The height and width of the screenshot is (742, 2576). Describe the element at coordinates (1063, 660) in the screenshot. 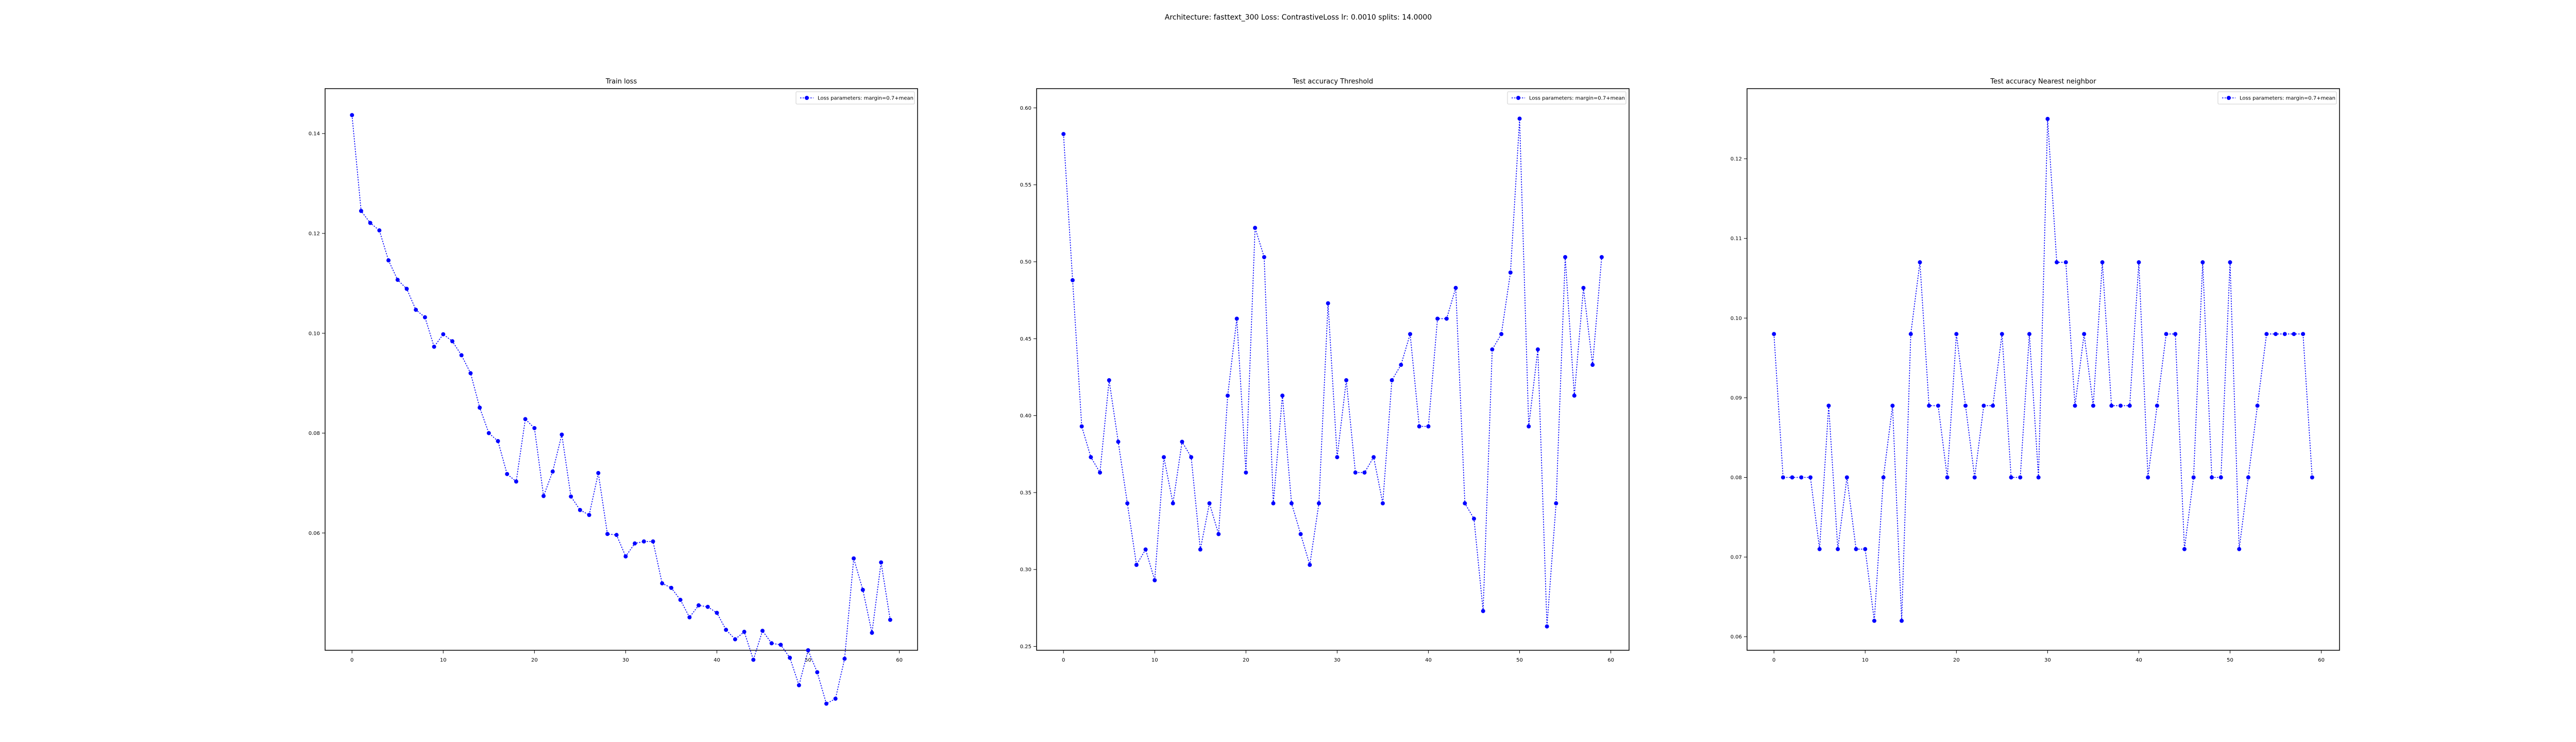

I see `x-tick-label: 0` at that location.